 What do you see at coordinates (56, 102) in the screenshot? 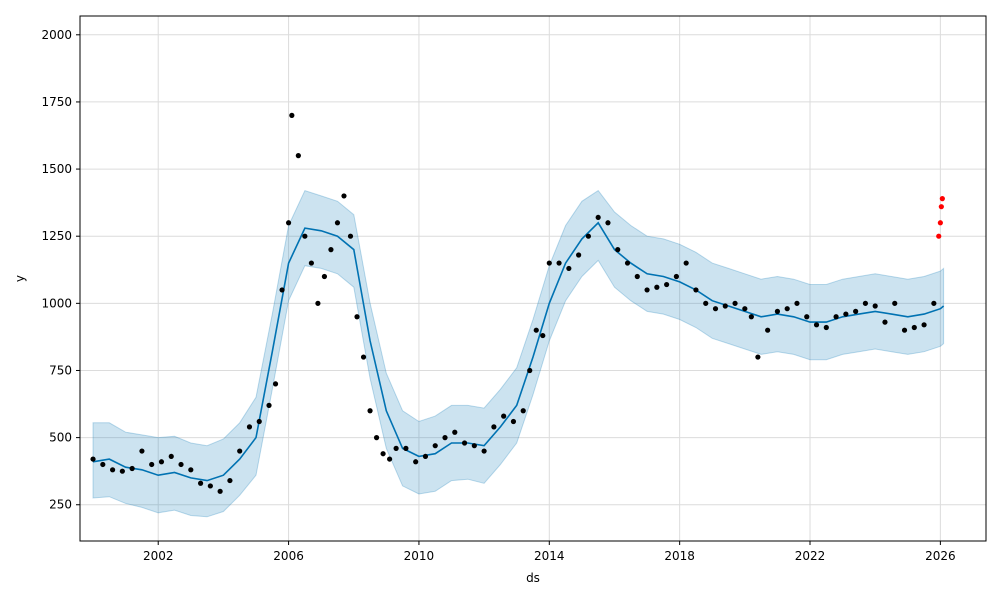
I see `y-tick-label: 1750` at bounding box center [56, 102].